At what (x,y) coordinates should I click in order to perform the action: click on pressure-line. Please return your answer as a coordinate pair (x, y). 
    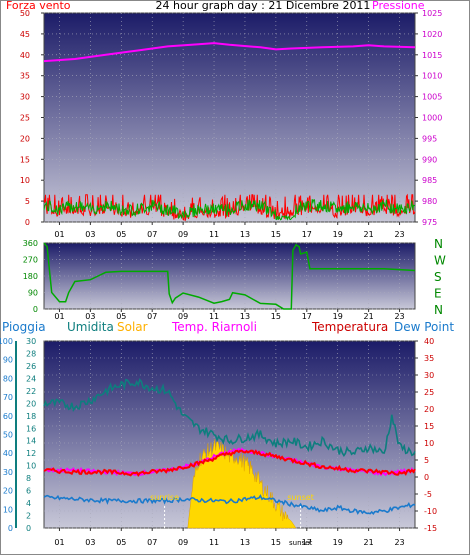
    Looking at the image, I should click on (229, 52).